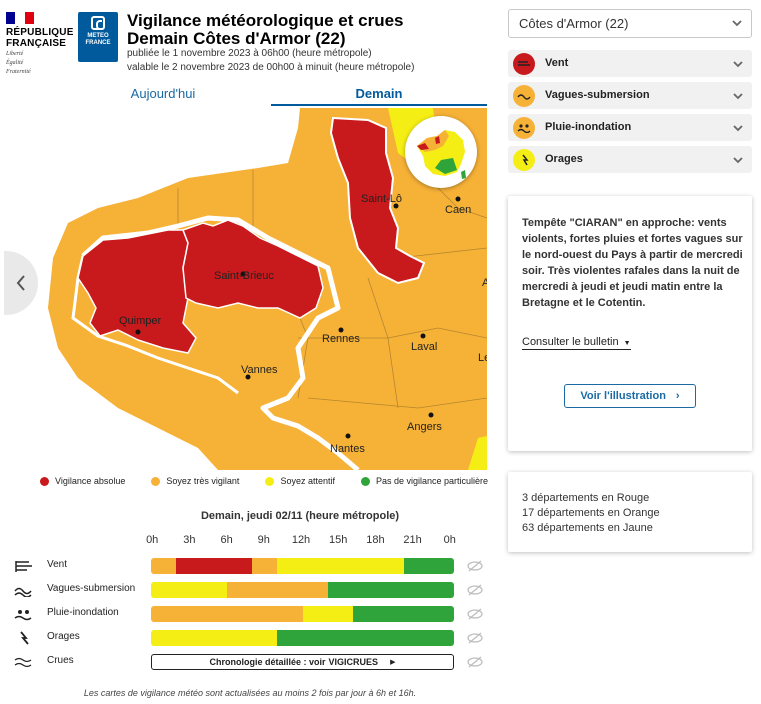  I want to click on legend-label: Pas de vigilance particulière, so click(432, 481).